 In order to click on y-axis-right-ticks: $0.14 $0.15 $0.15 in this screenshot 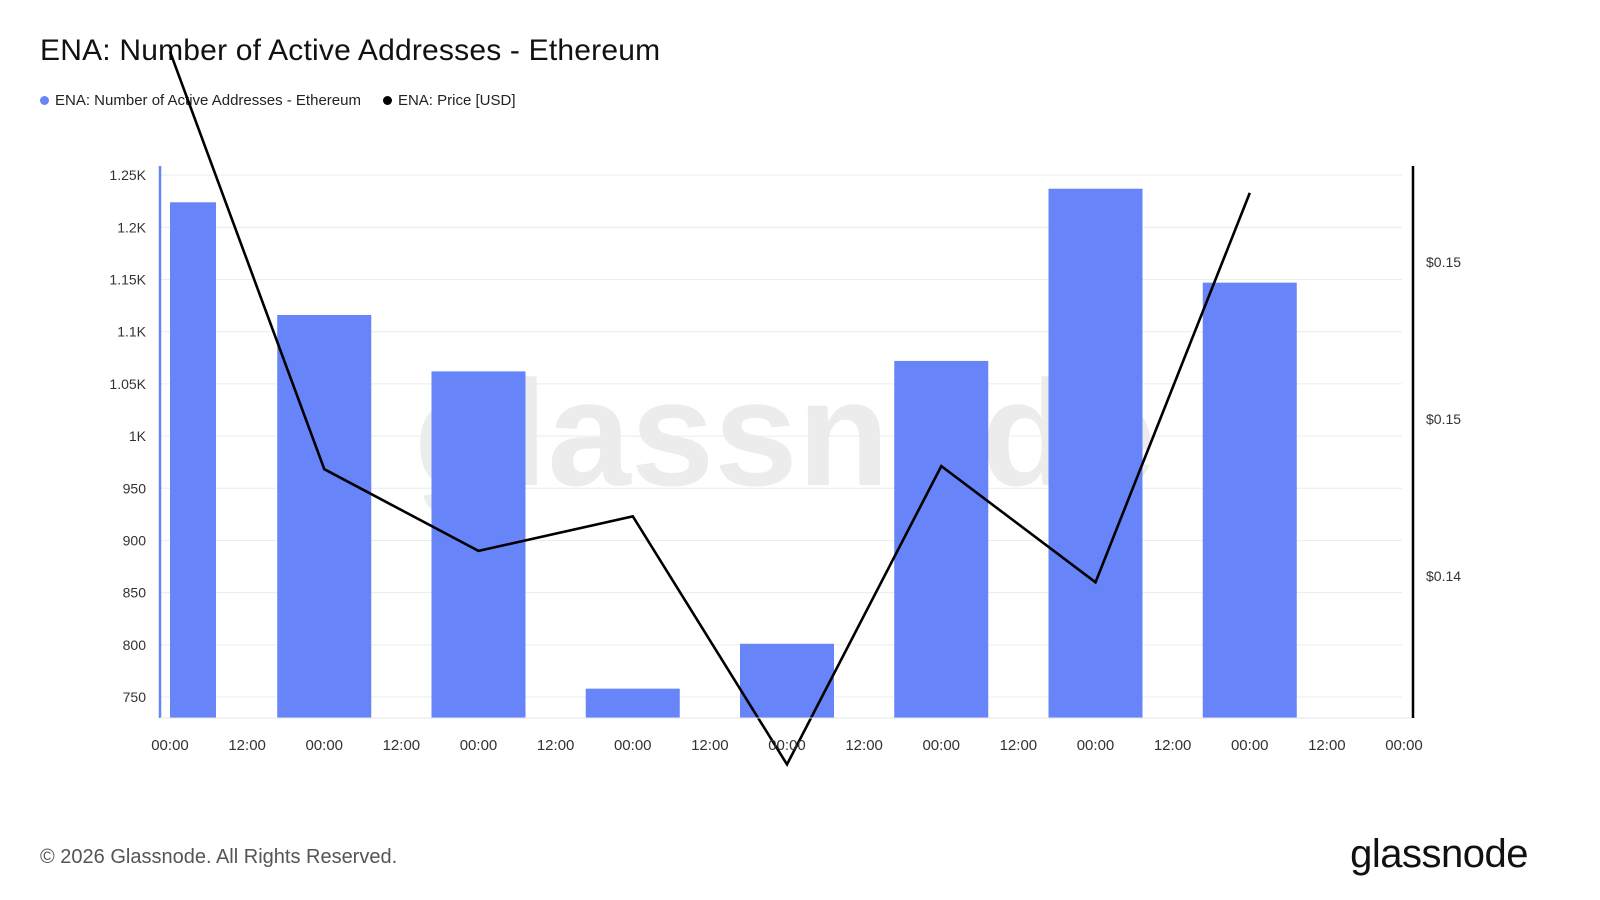, I will do `click(1443, 419)`.